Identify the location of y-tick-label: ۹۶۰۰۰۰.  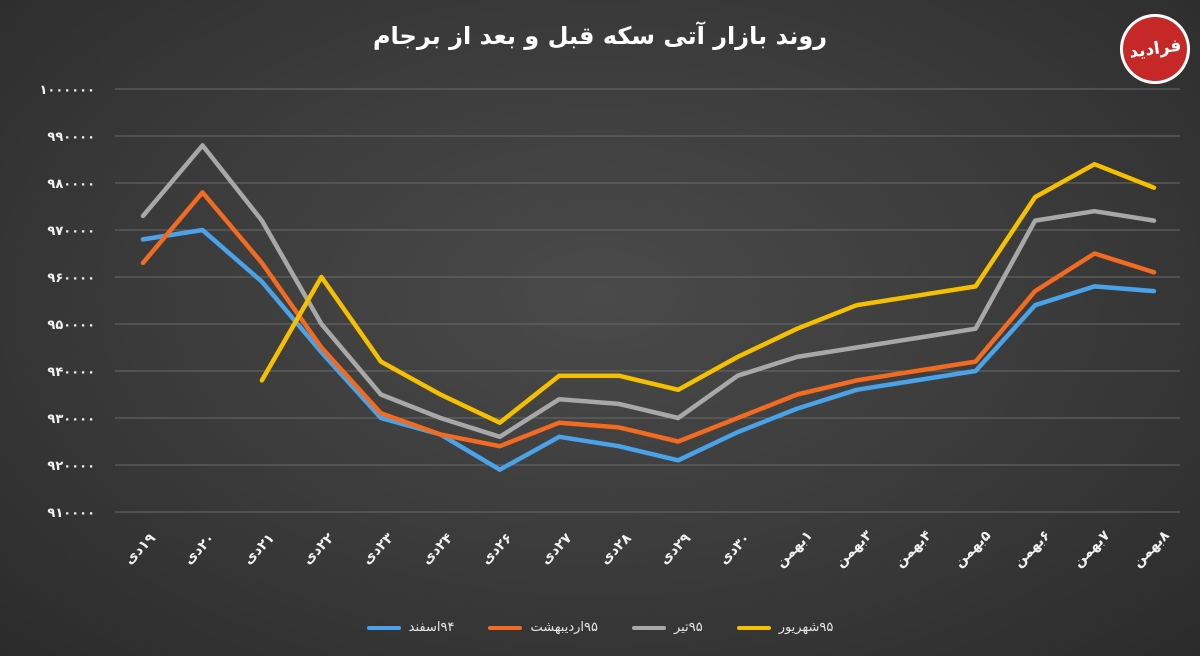
(71, 278).